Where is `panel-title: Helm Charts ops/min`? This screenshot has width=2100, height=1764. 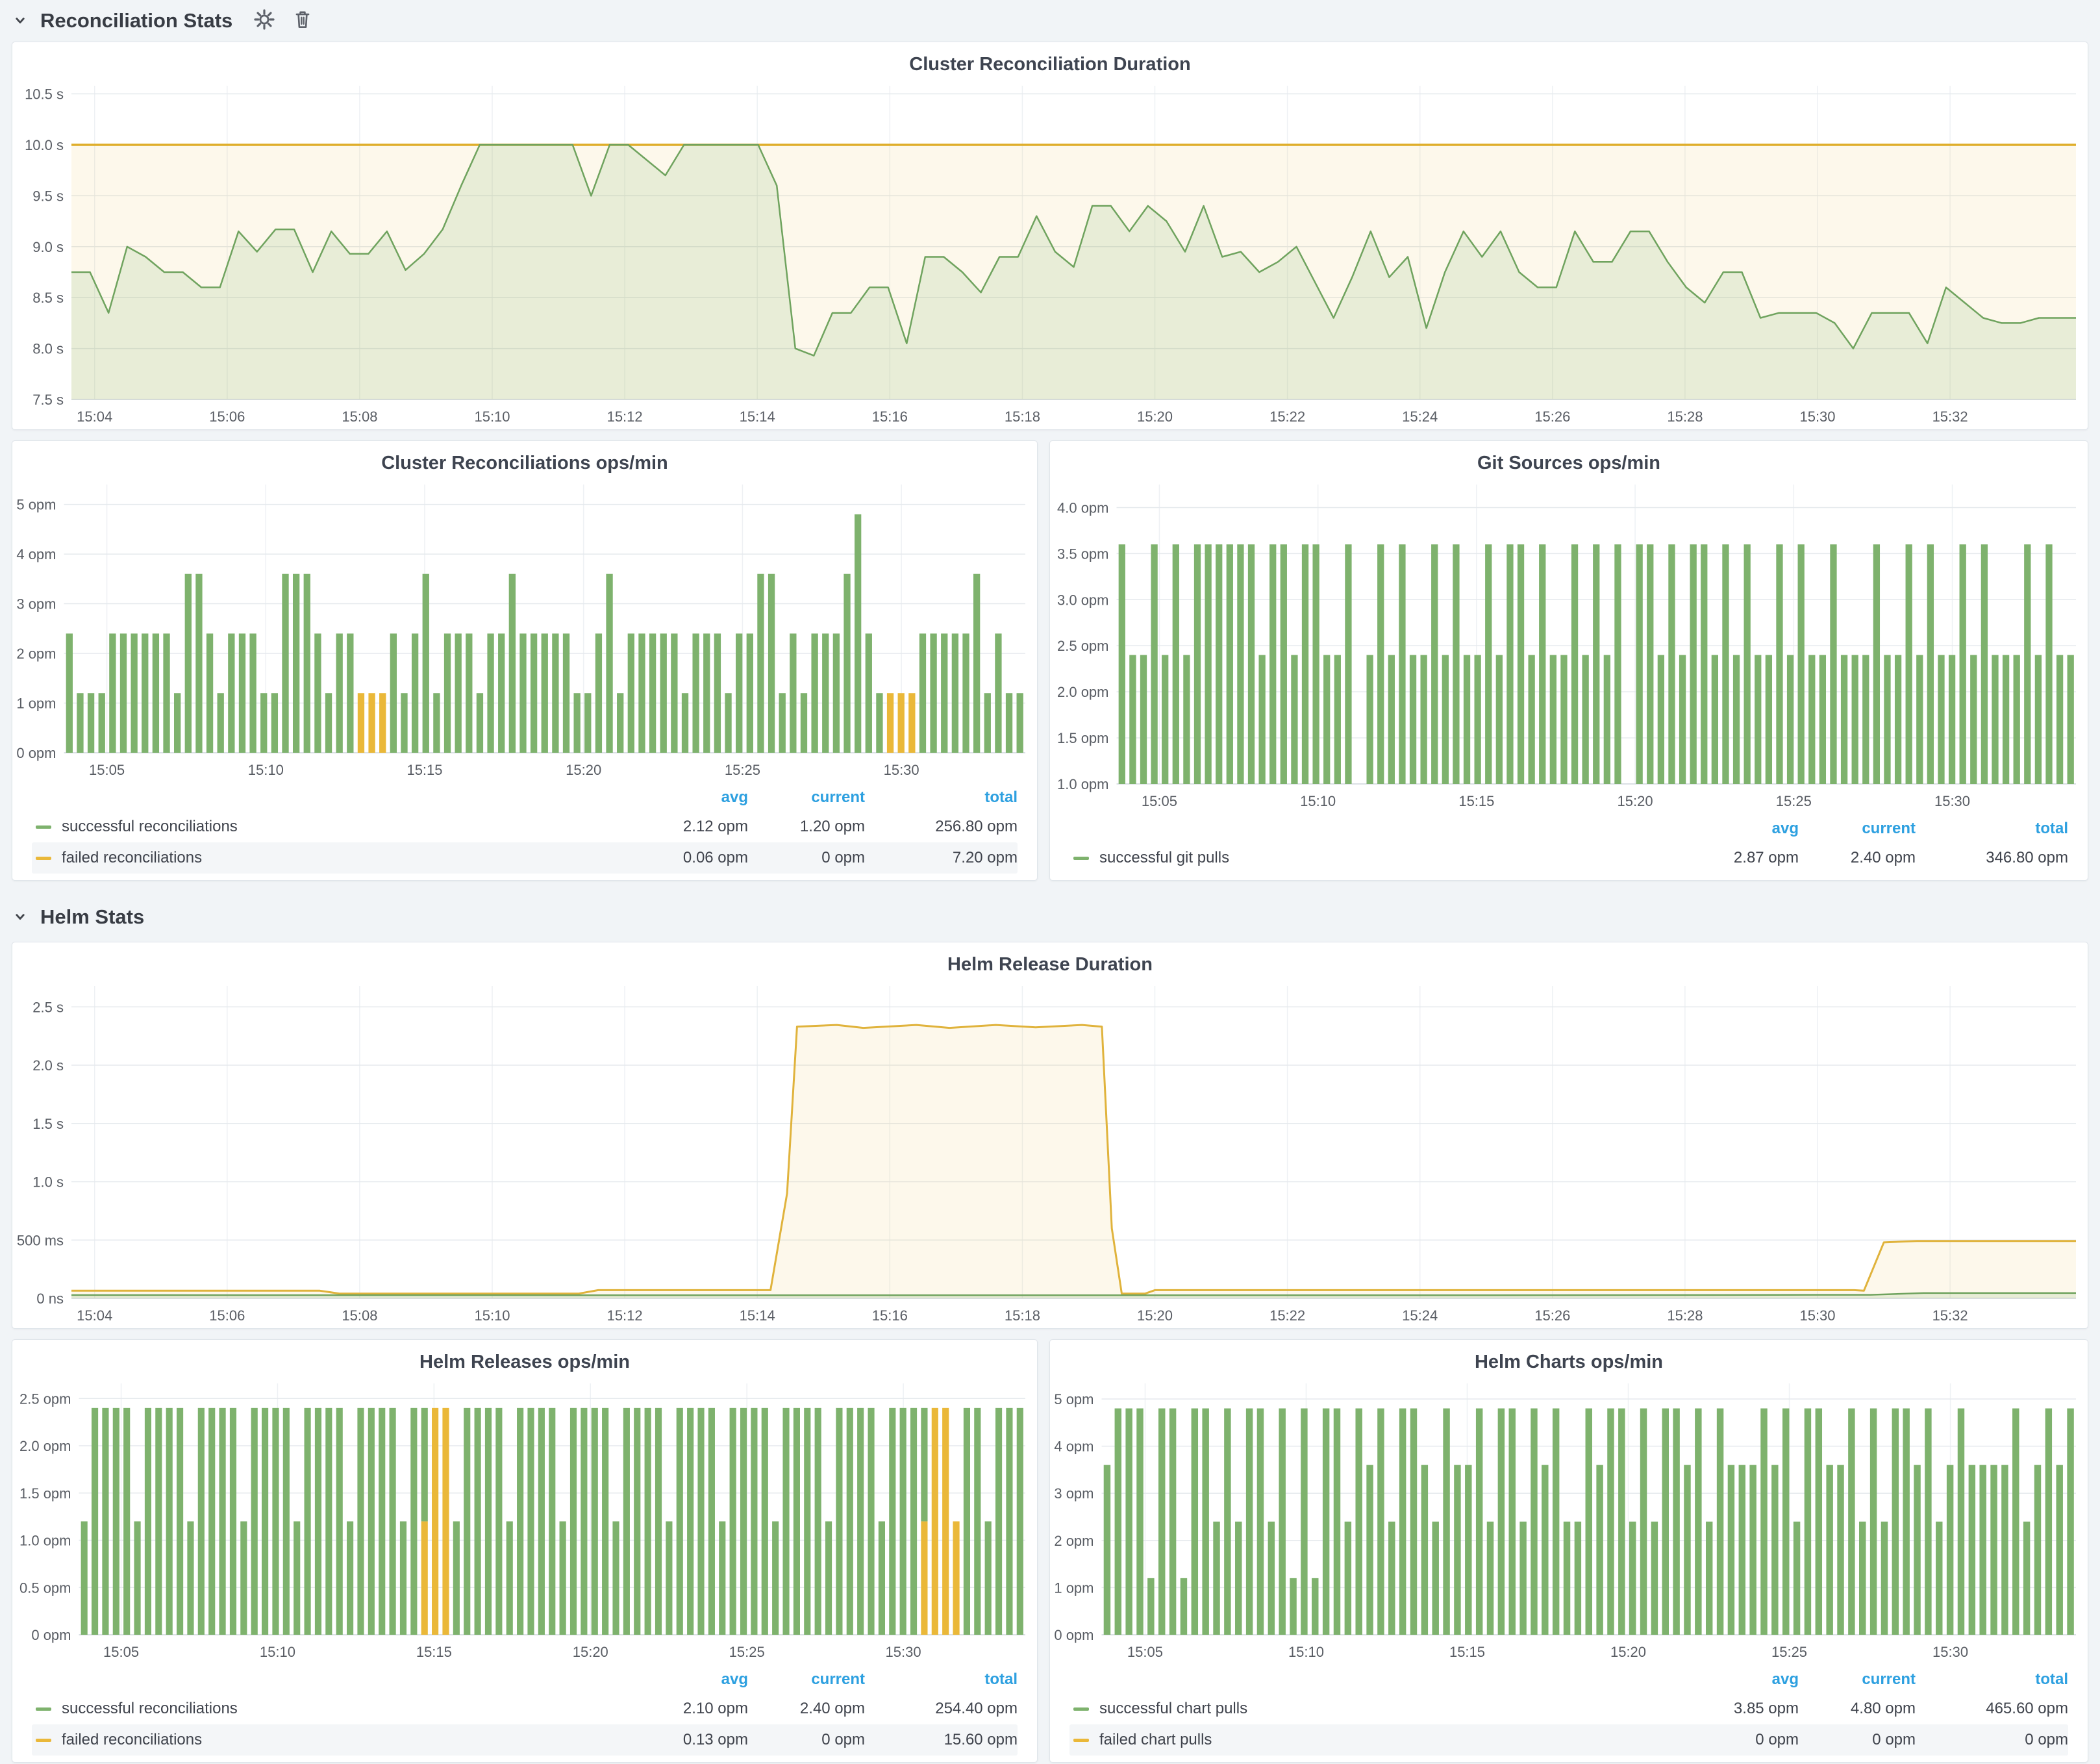
panel-title: Helm Charts ops/min is located at coordinates (1569, 1362).